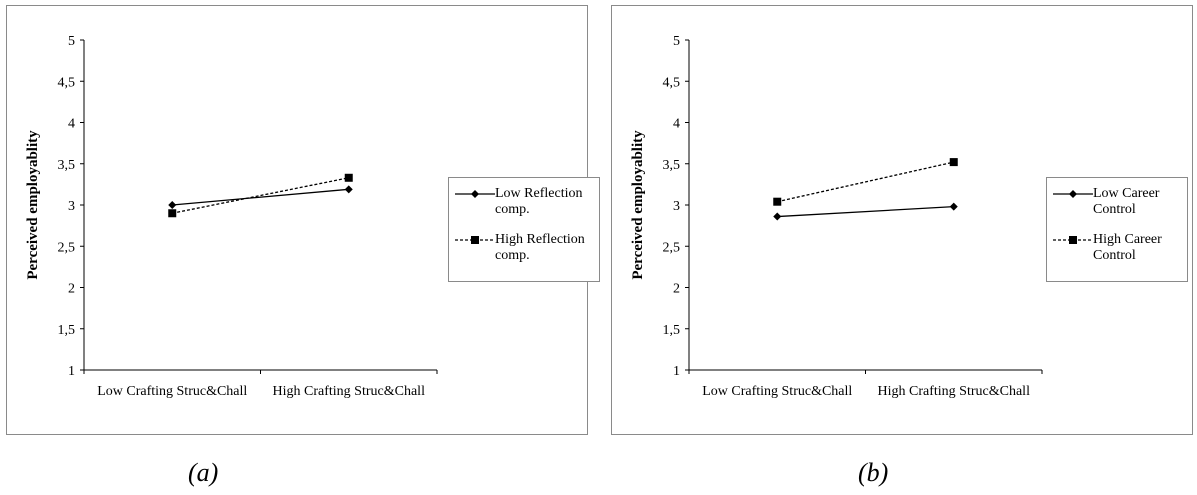 Image resolution: width=1197 pixels, height=495 pixels. I want to click on legend-b: Low Career Control High Career Control, so click(1117, 229).